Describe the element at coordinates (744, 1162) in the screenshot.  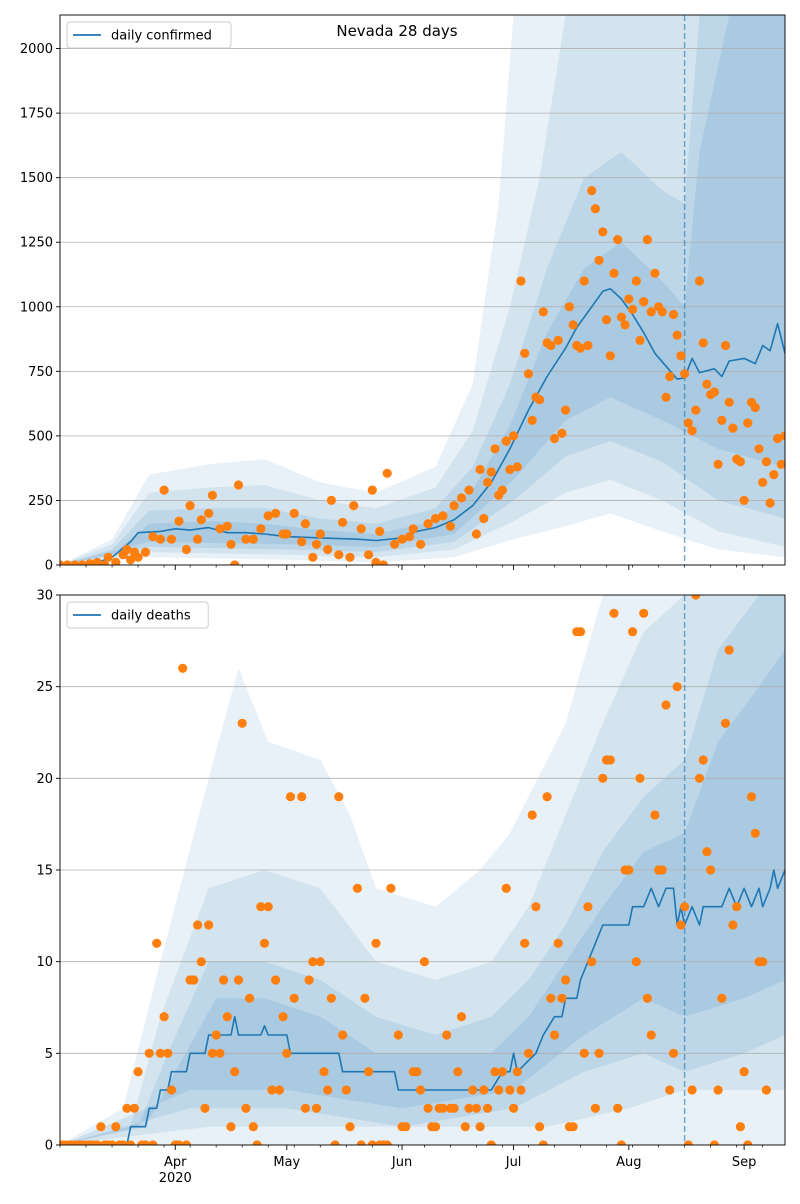
I see `x-tick-label: Sep` at that location.